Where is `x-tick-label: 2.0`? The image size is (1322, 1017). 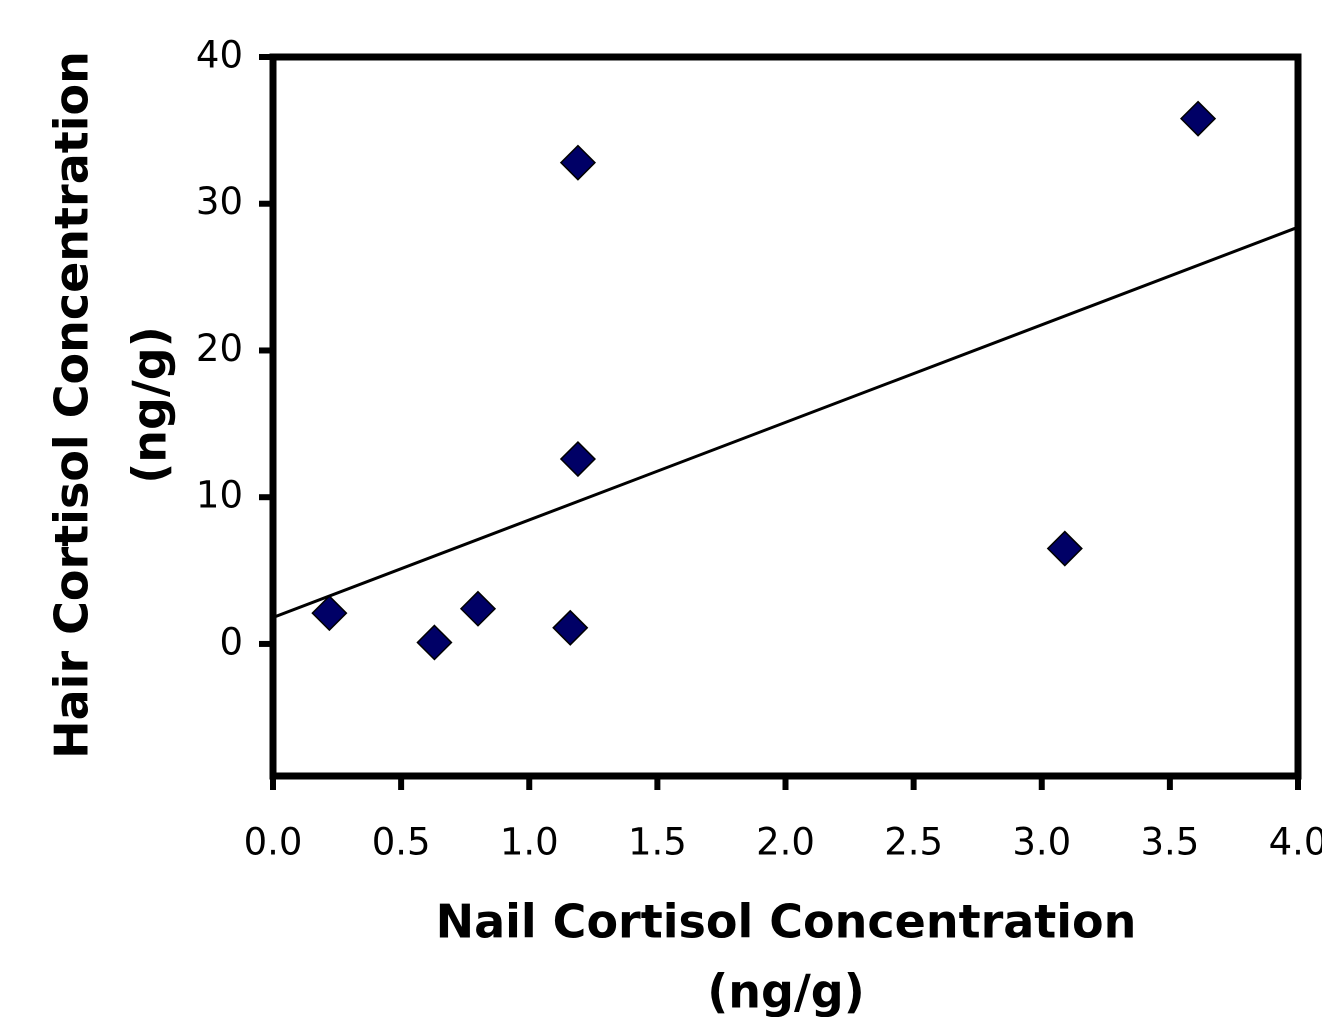 x-tick-label: 2.0 is located at coordinates (785, 842).